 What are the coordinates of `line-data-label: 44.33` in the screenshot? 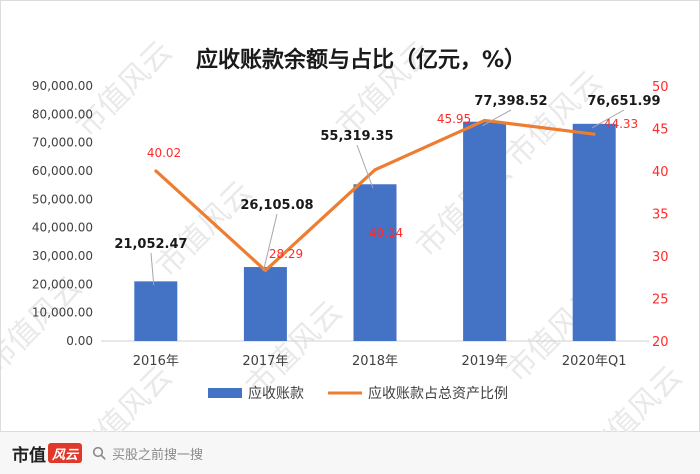 It's located at (621, 124).